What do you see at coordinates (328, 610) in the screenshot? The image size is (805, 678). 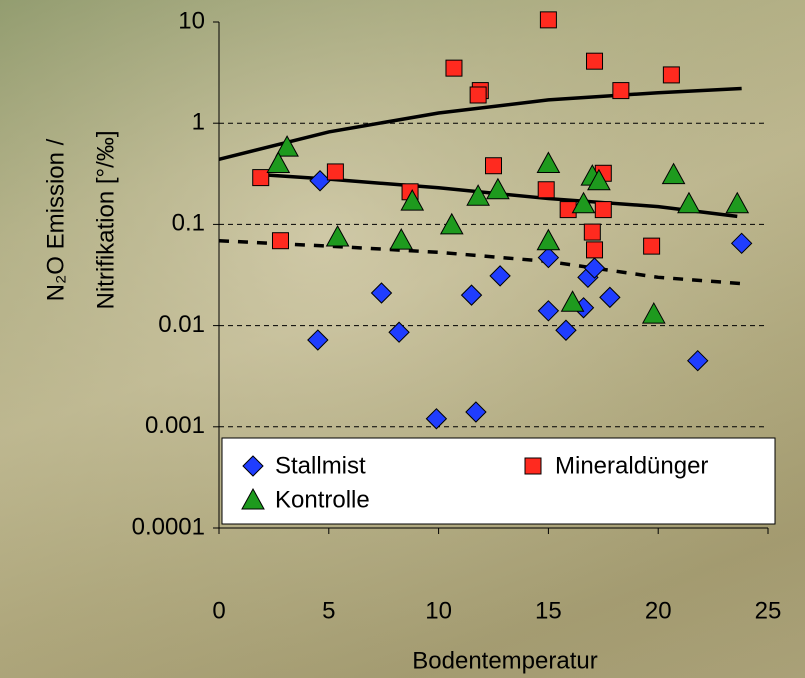 I see `x-tick-label: 5` at bounding box center [328, 610].